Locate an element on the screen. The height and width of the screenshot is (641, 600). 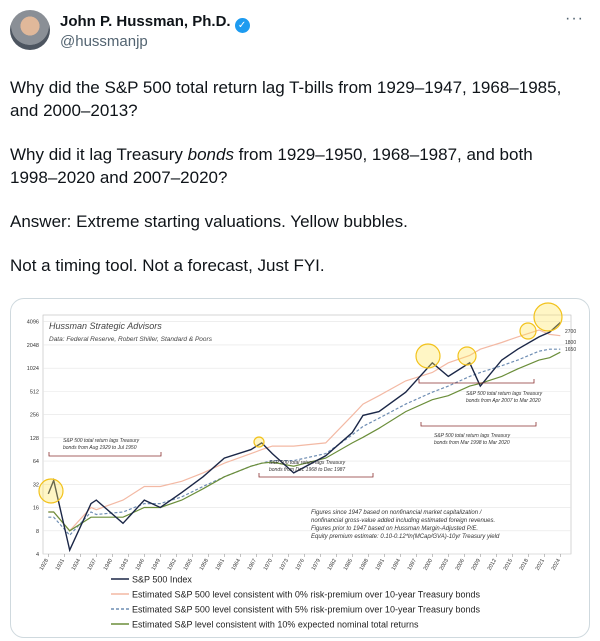
x-tick-label: 2006 is located at coordinates (460, 565).